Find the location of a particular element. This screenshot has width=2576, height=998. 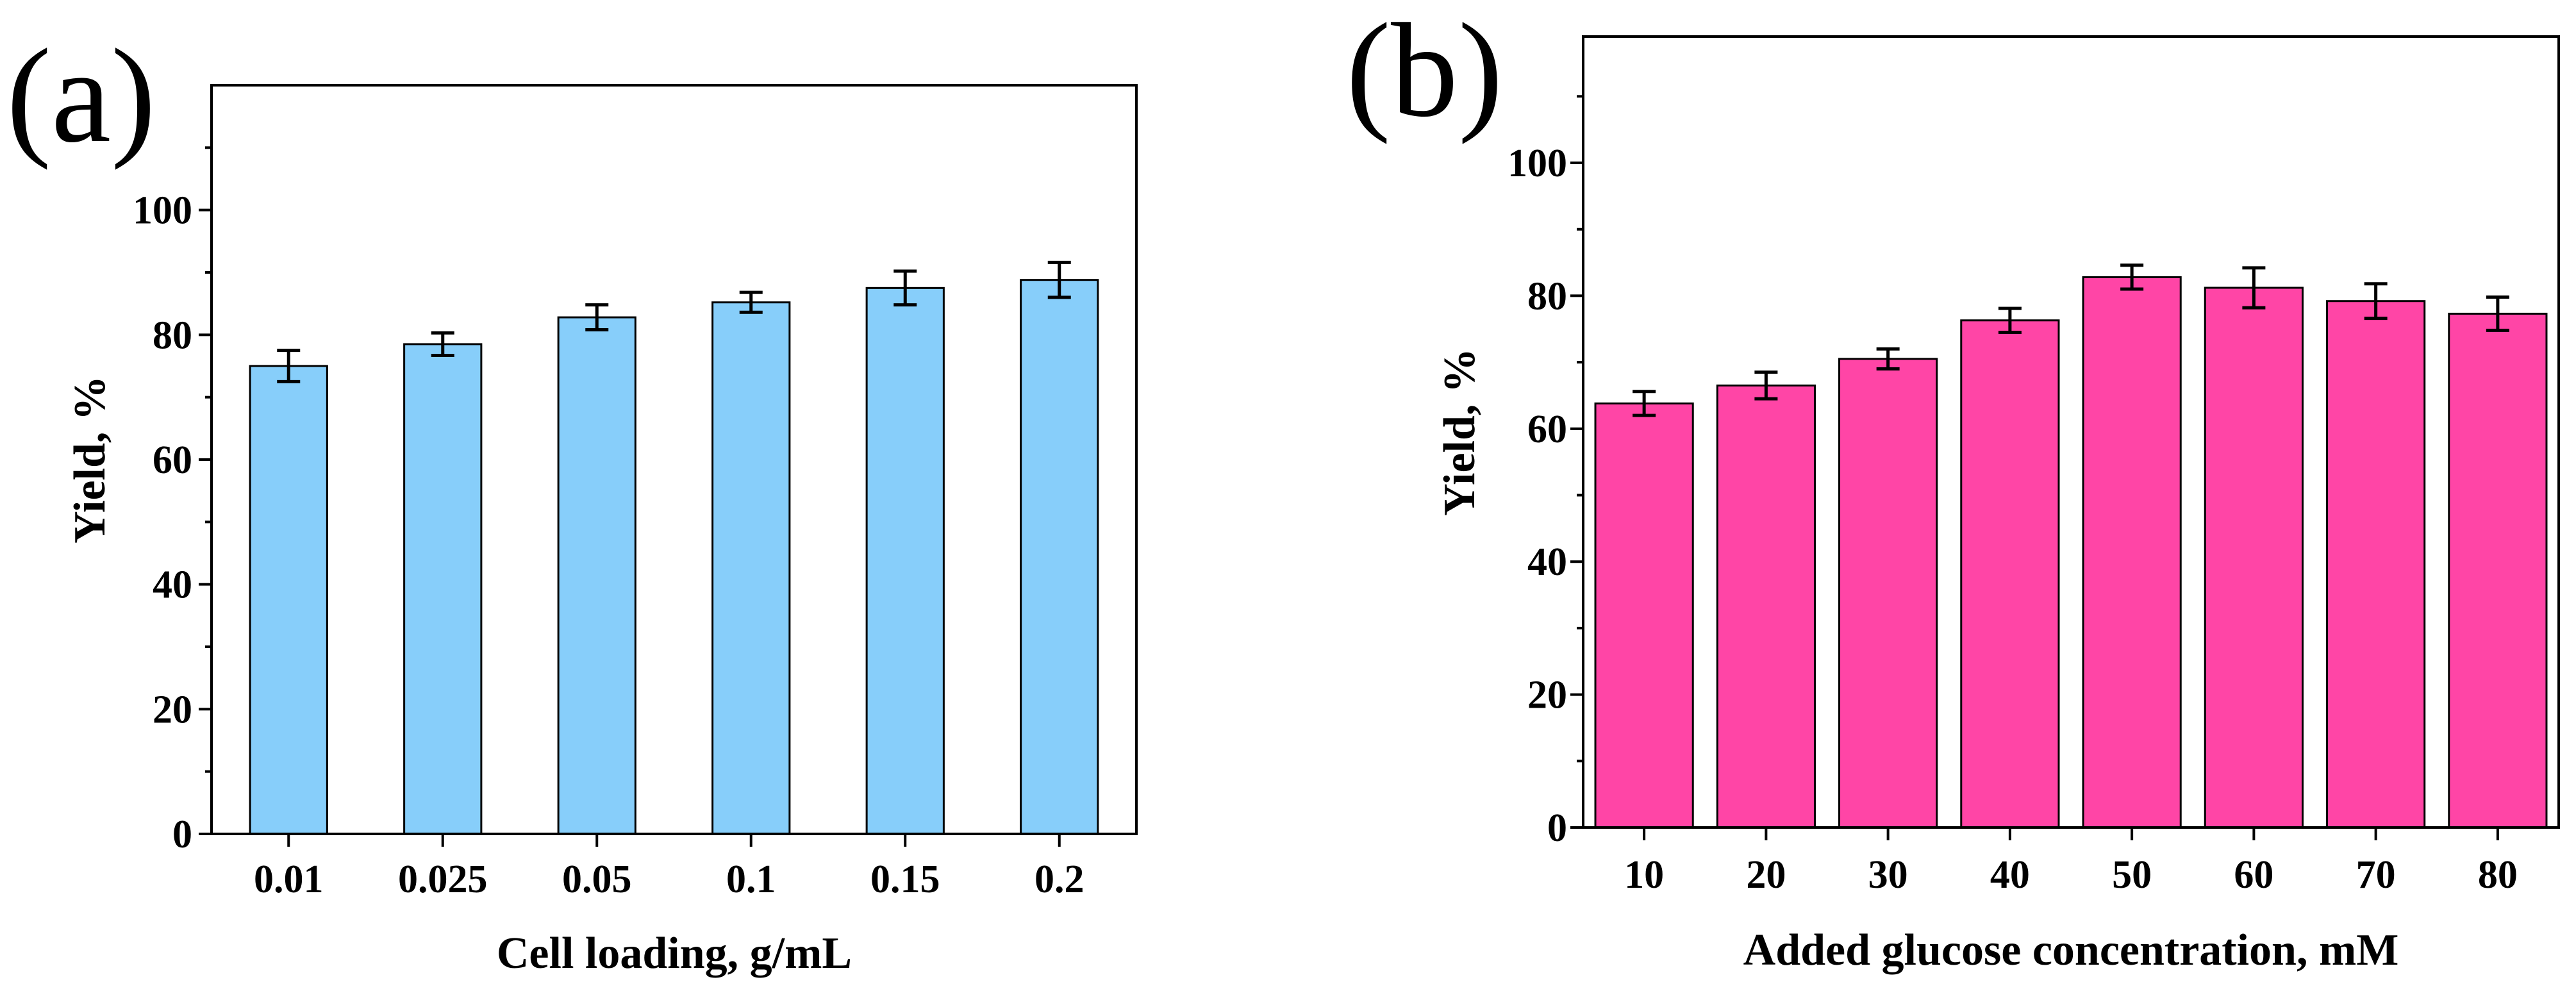

panel-b-y-tick-label: 40 is located at coordinates (1547, 562).